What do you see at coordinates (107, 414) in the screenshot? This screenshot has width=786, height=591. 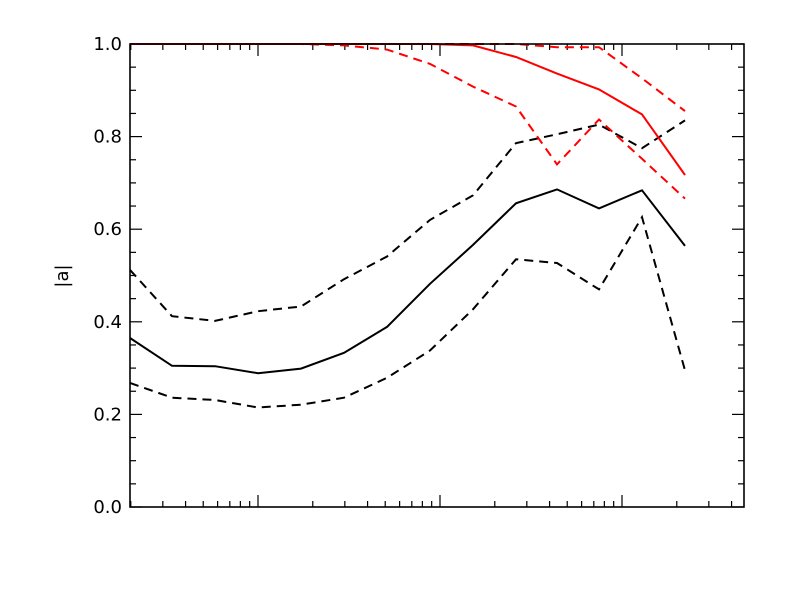 I see `y-tick-label: 0.2` at bounding box center [107, 414].